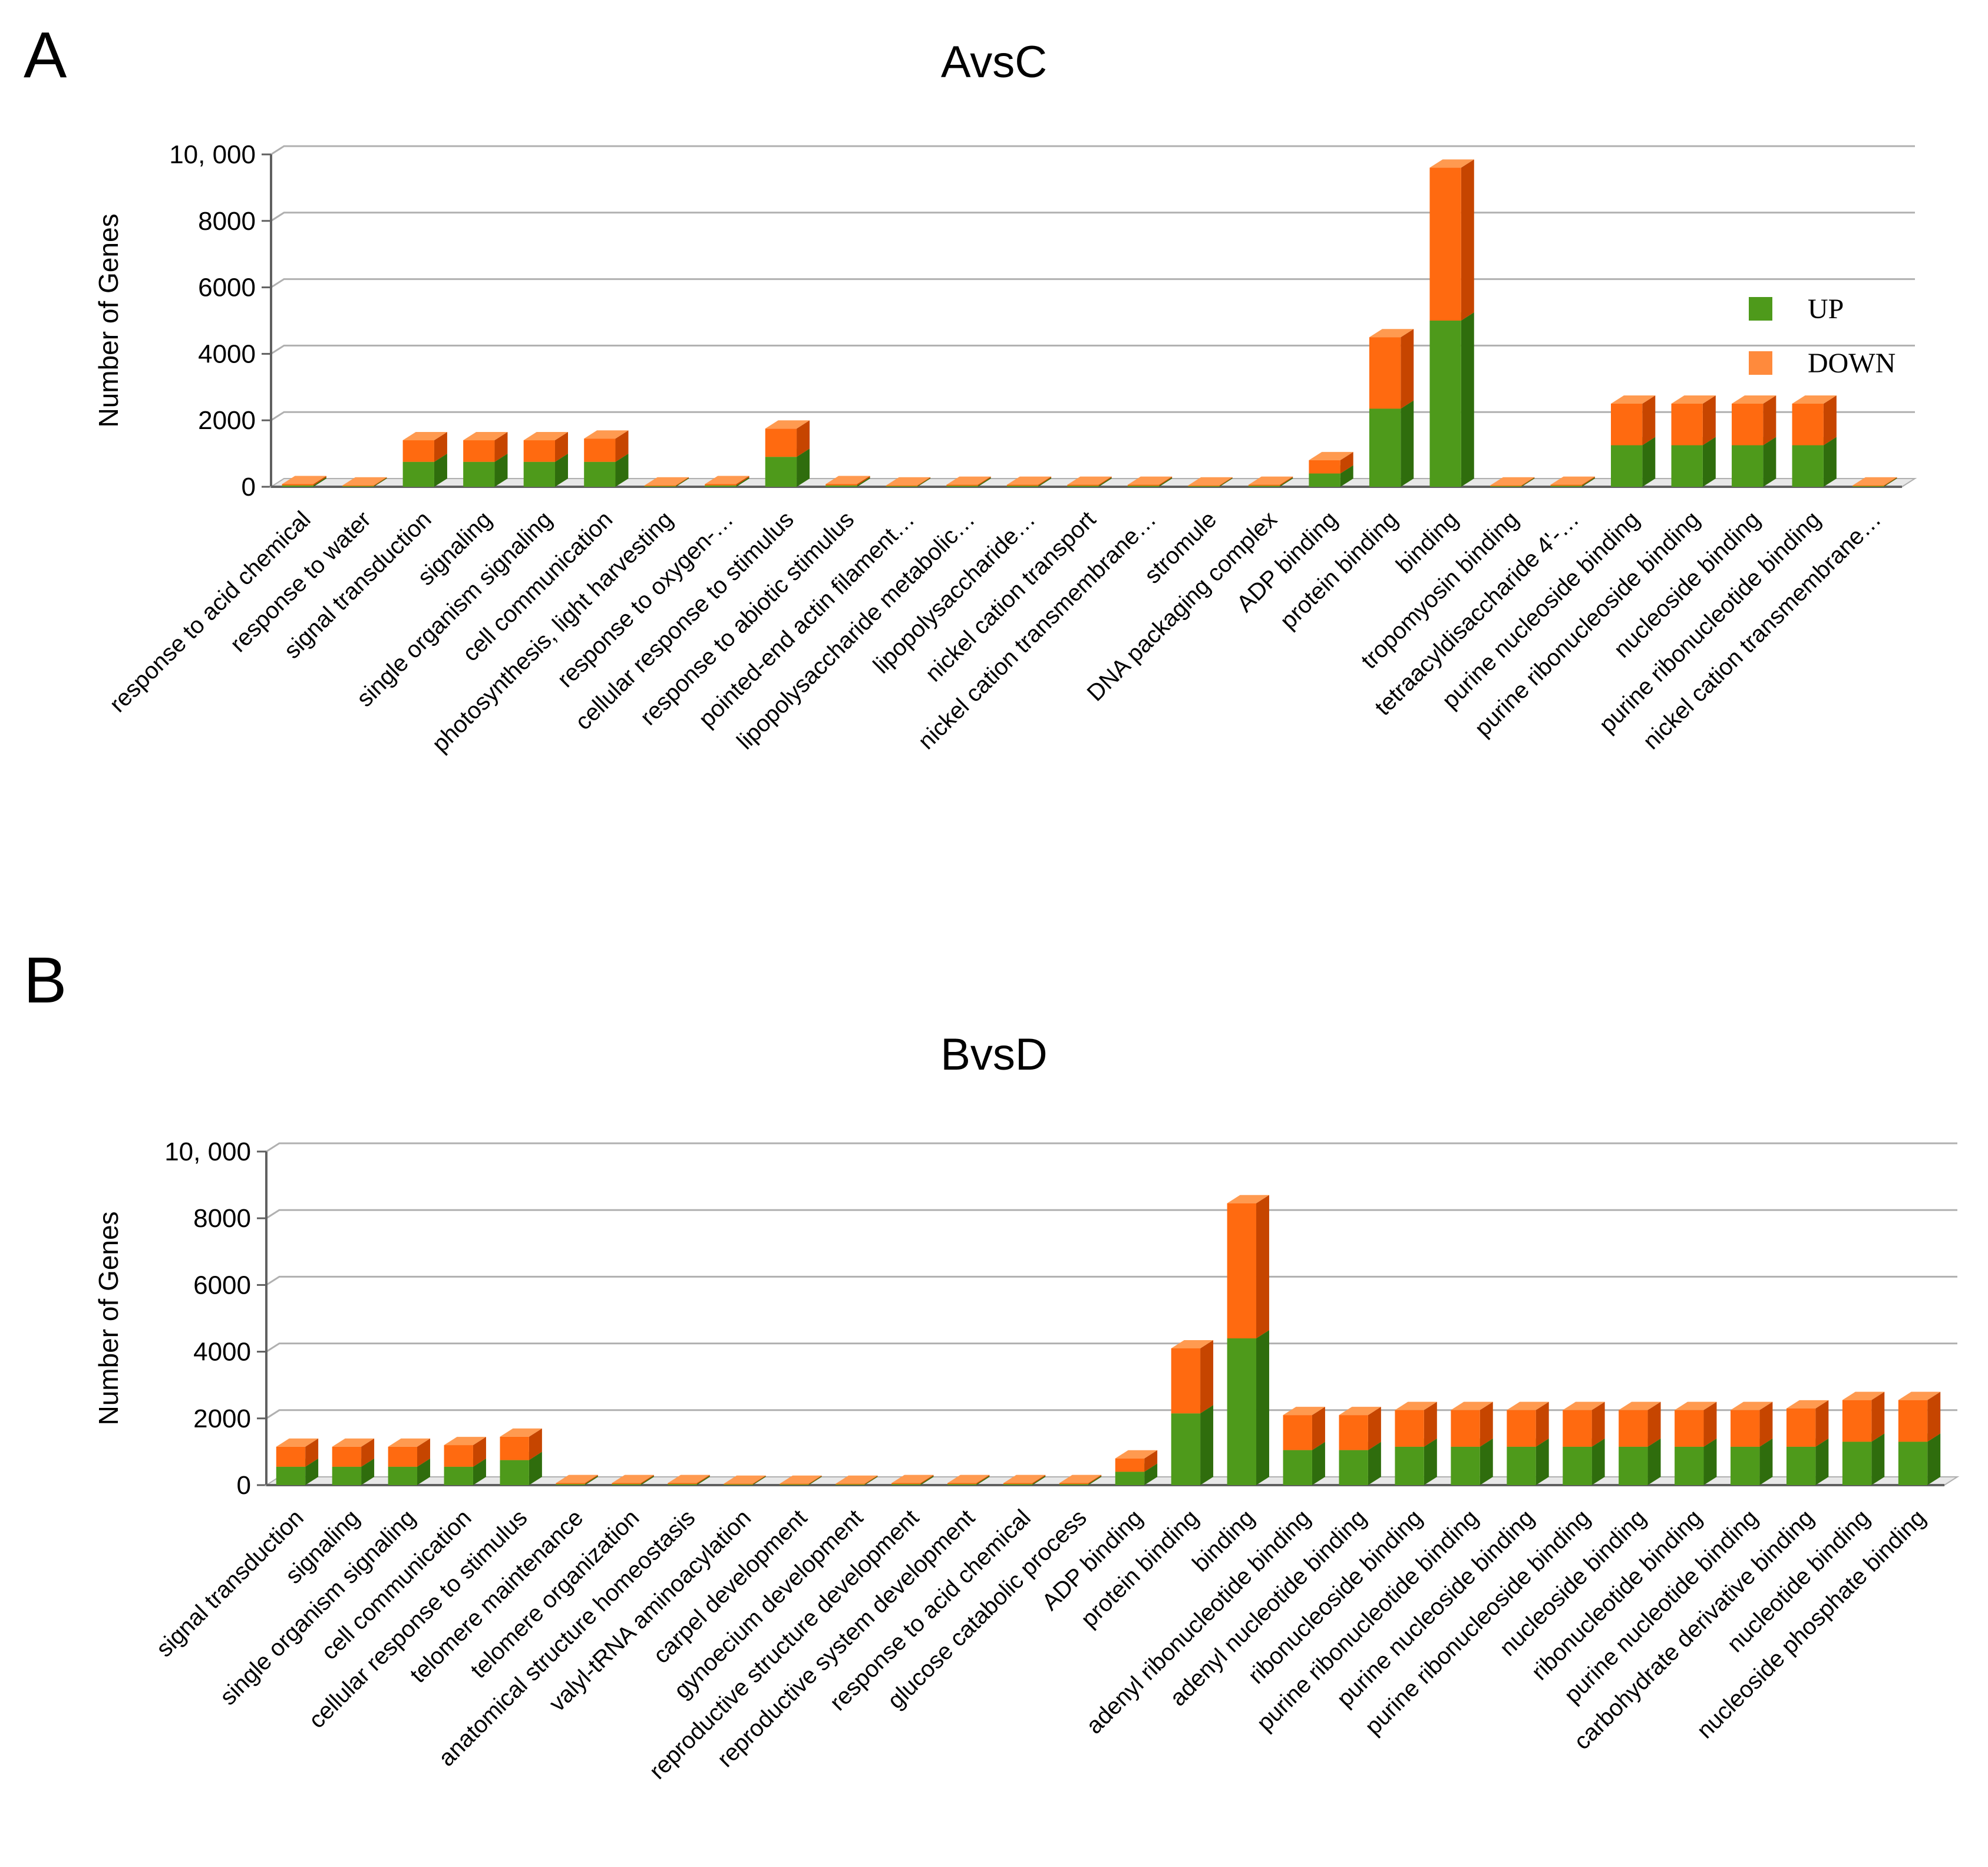 This screenshot has height=1867, width=1988. What do you see at coordinates (994, 62) in the screenshot?
I see `chart-title: AvsC` at bounding box center [994, 62].